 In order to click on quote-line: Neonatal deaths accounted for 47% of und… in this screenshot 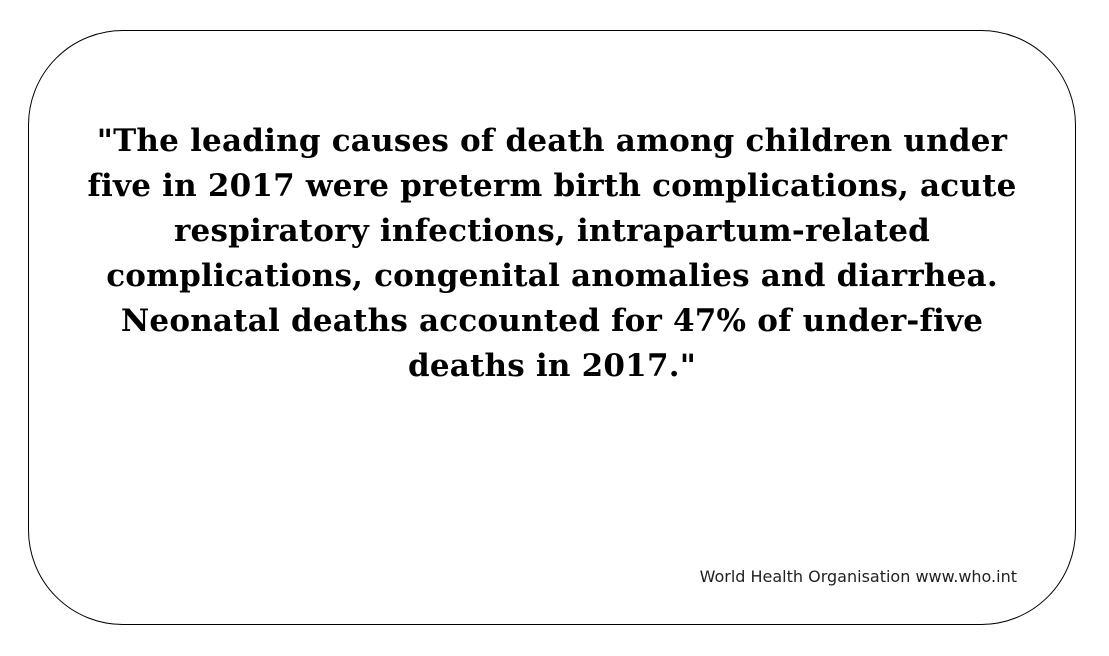, I will do `click(552, 321)`.